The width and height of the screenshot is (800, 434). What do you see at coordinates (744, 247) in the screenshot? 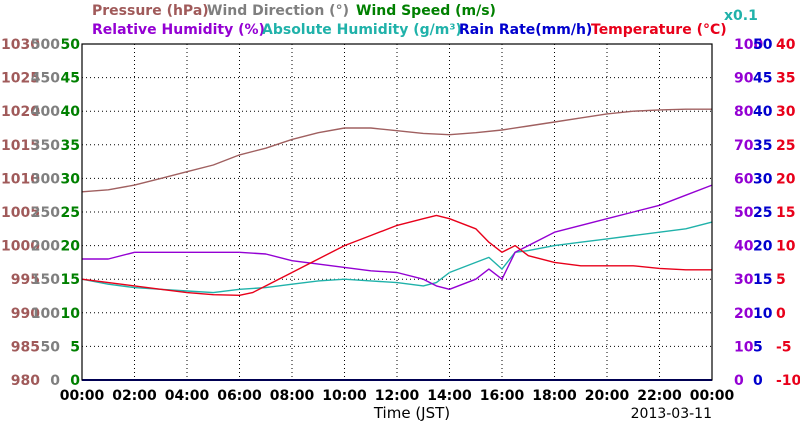
I see `tick-label-relative-humidity: 40` at bounding box center [744, 247].